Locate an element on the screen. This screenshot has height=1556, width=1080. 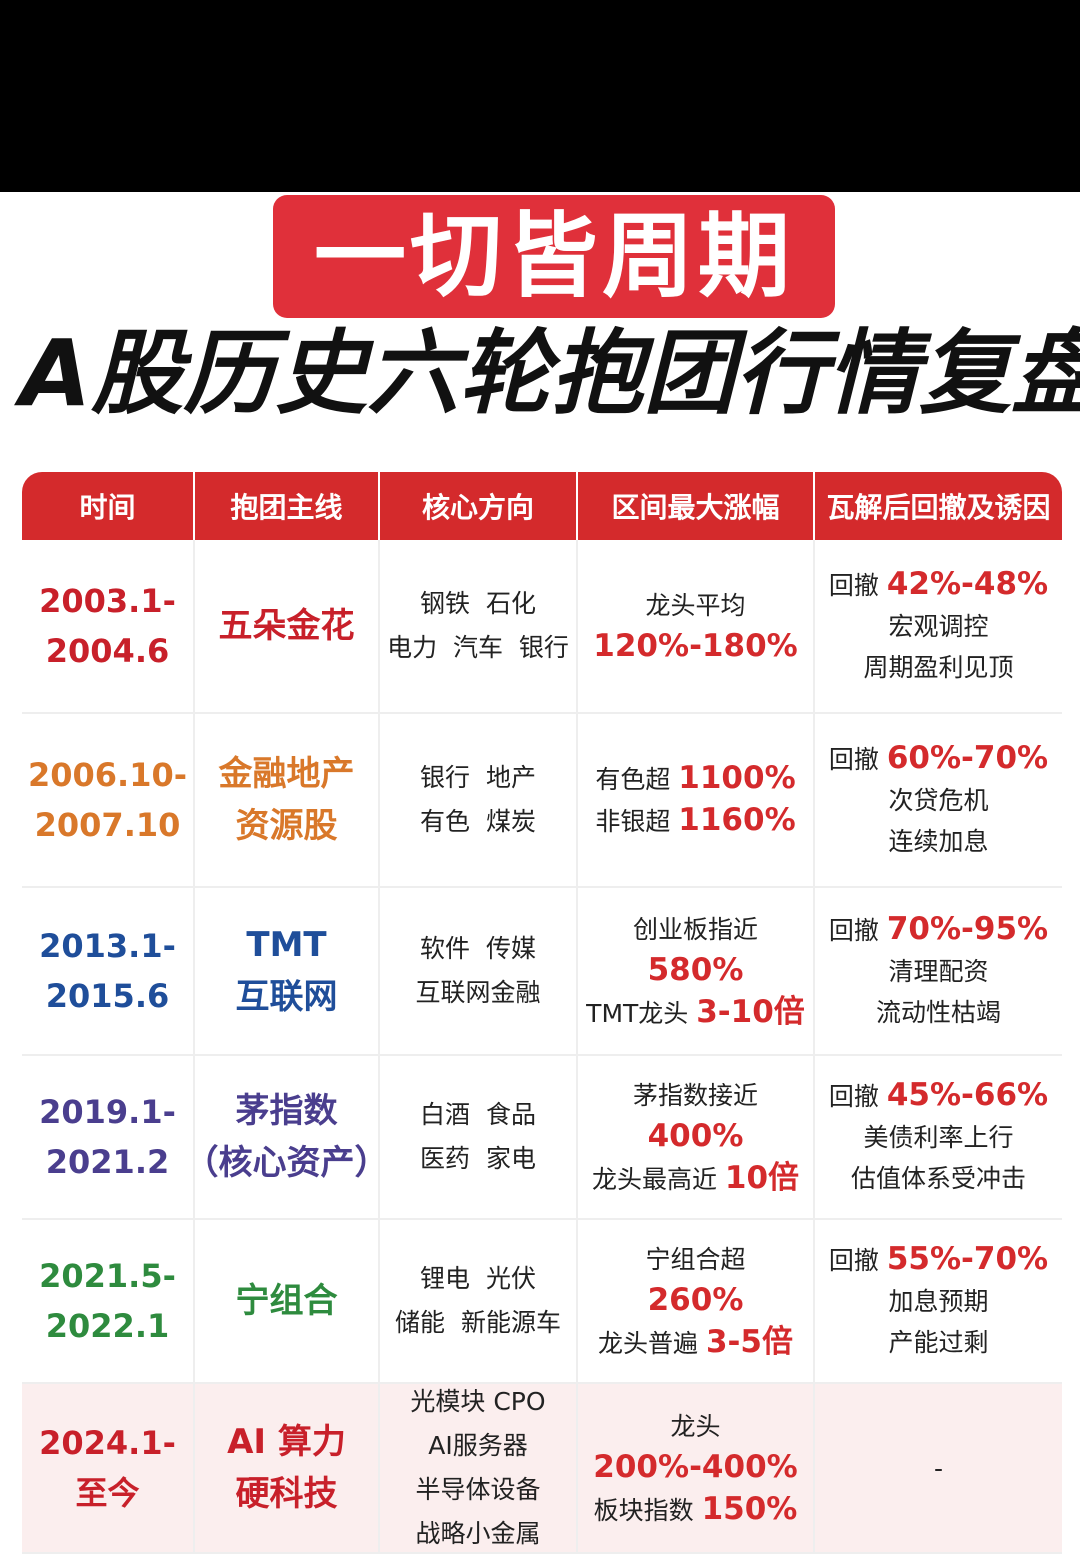
drawdown-line: 回撤 42%-48% is located at coordinates (938, 585).